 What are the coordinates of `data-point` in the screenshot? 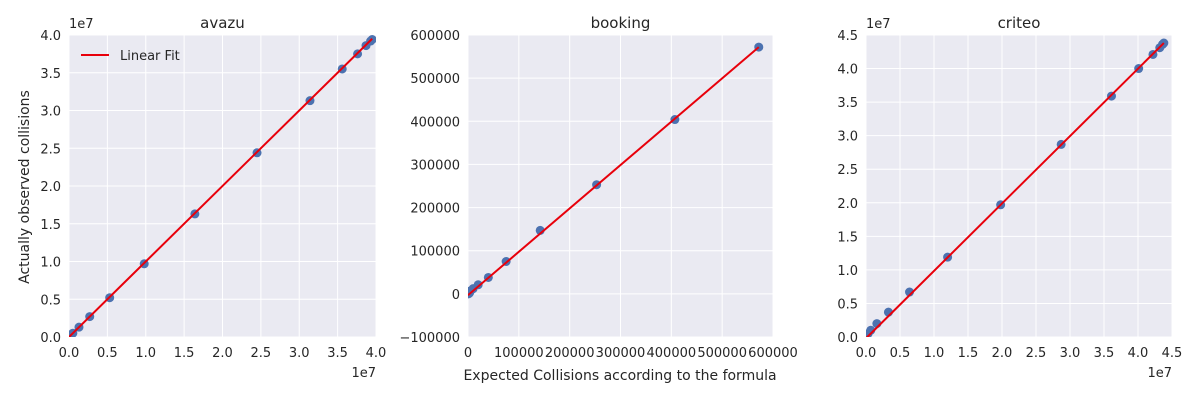 It's located at (478, 285).